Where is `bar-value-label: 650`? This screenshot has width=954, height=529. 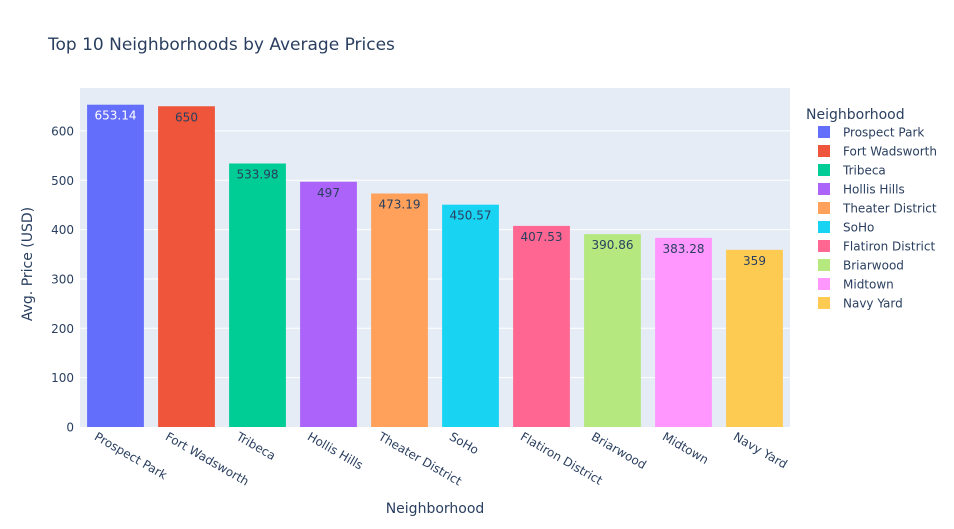 bar-value-label: 650 is located at coordinates (186, 117).